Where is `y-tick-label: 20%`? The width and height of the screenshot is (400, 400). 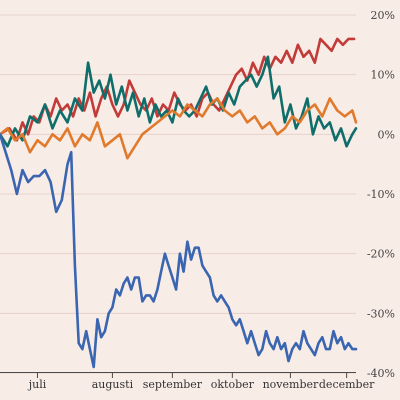 y-tick-label: 20% is located at coordinates (383, 15).